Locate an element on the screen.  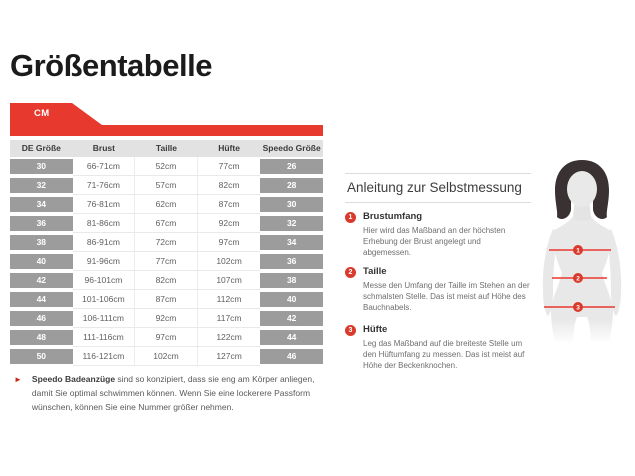
de-size-cell: 46 is located at coordinates (41, 318).